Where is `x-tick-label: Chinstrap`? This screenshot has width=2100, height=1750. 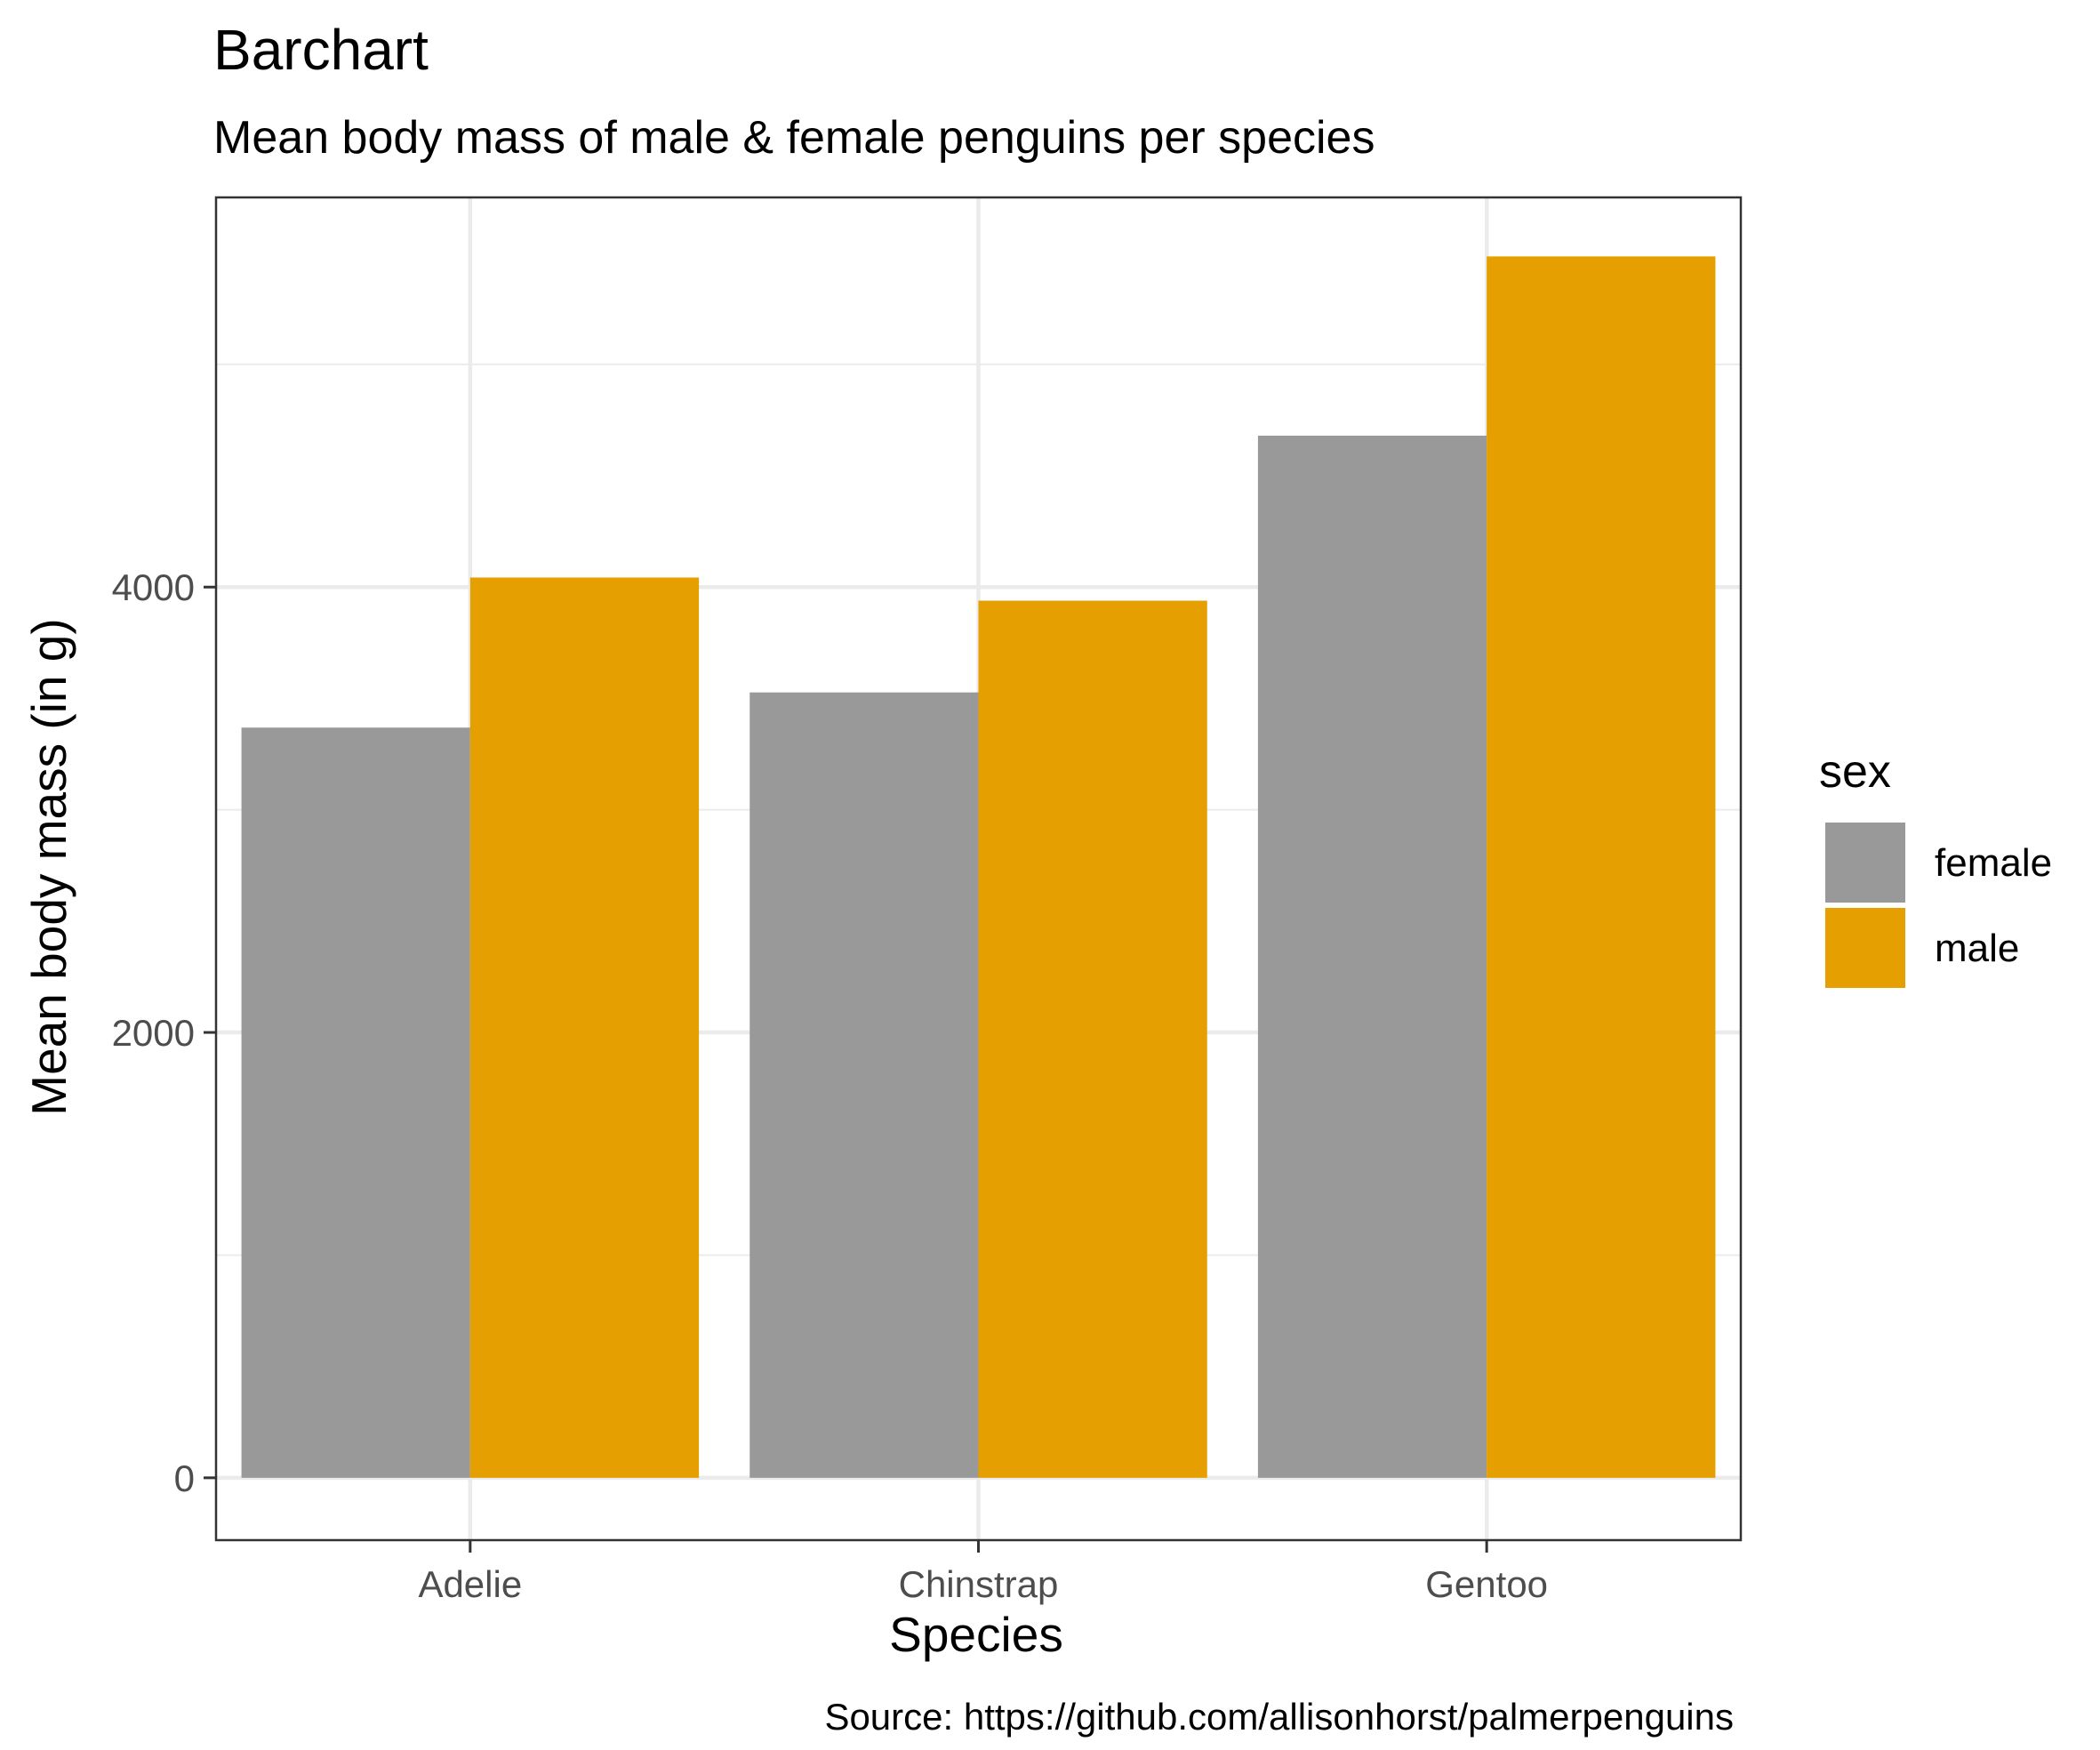 x-tick-label: Chinstrap is located at coordinates (979, 1584).